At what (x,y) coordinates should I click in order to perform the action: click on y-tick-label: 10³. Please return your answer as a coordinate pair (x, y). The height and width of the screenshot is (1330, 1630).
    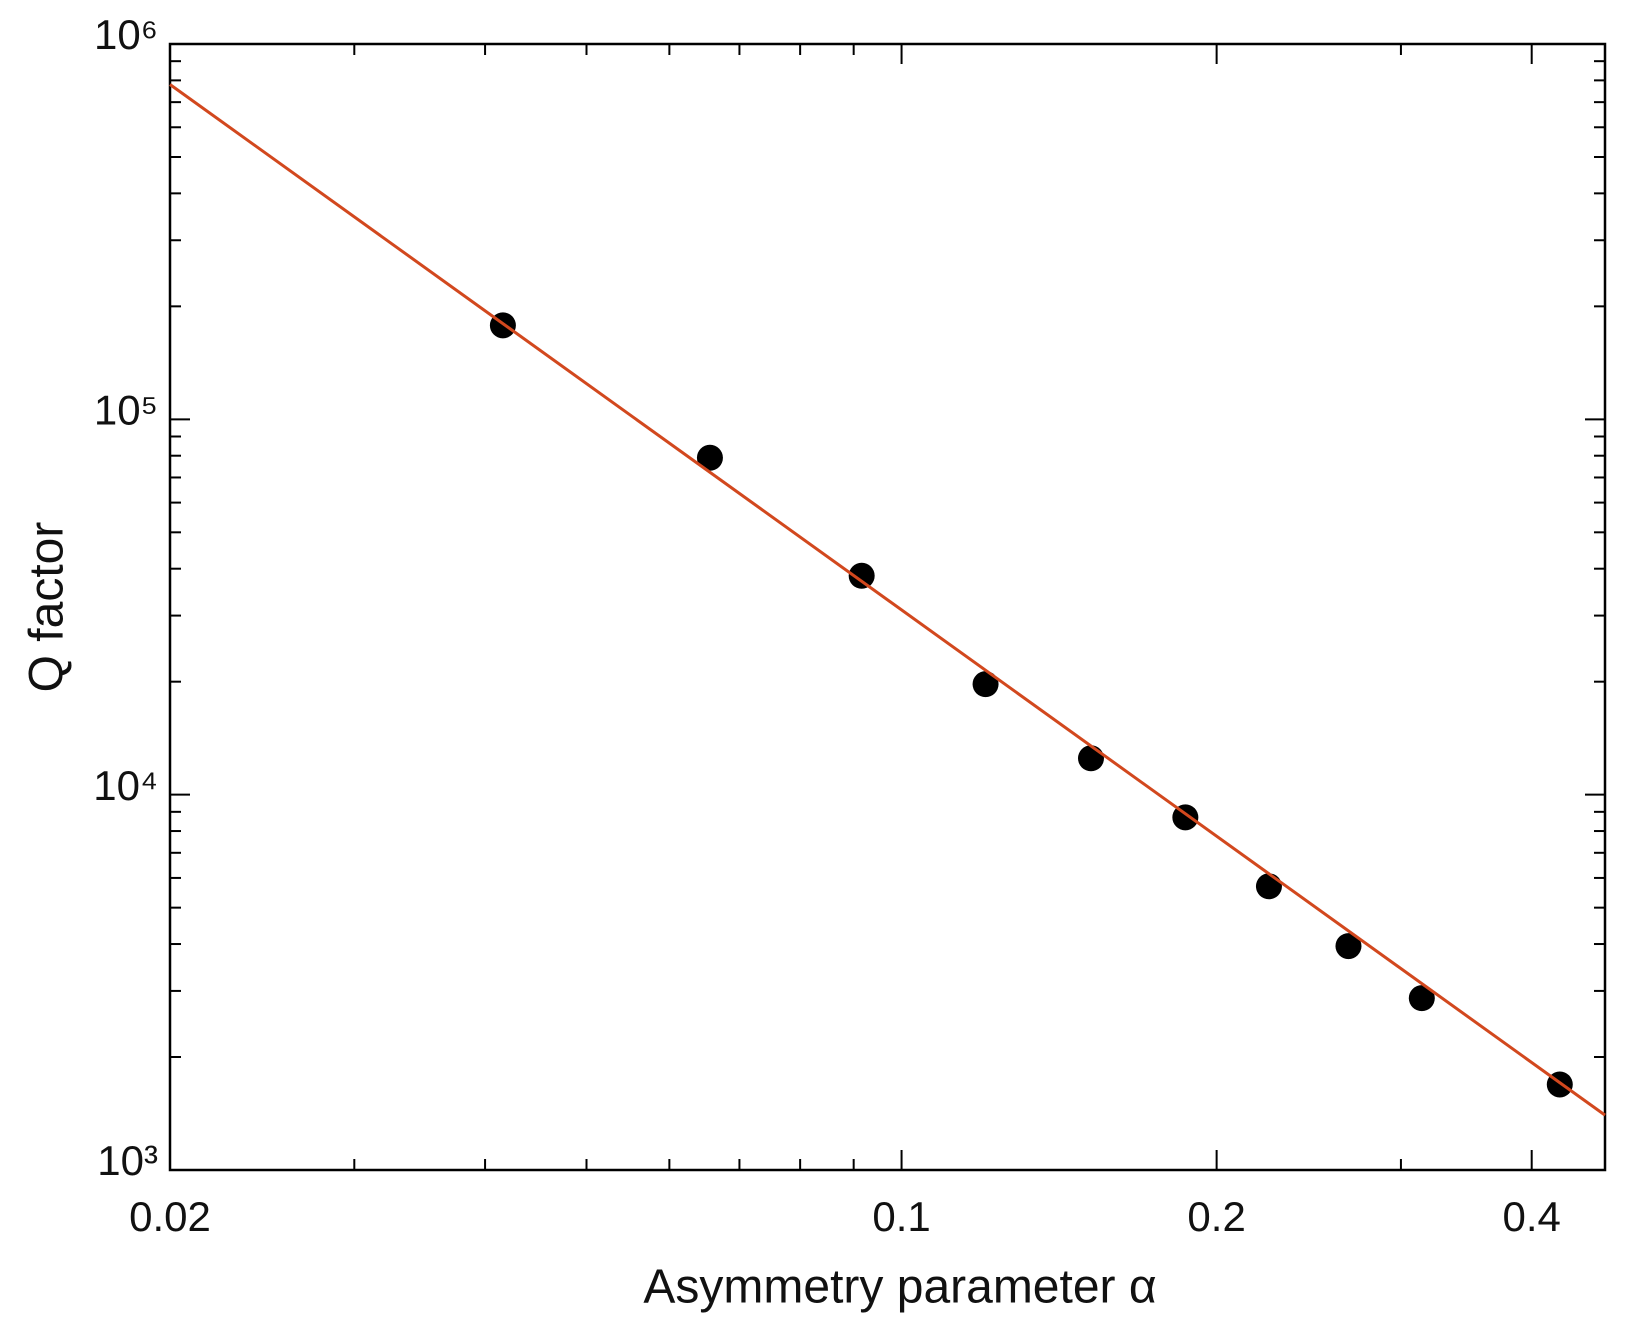
    Looking at the image, I should click on (127, 1160).